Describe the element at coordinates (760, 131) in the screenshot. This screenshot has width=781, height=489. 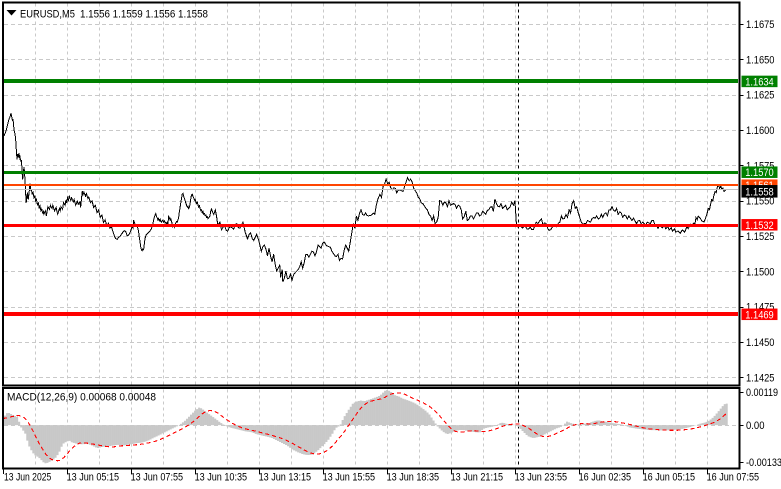
I see `svg-text: 1.1600` at that location.